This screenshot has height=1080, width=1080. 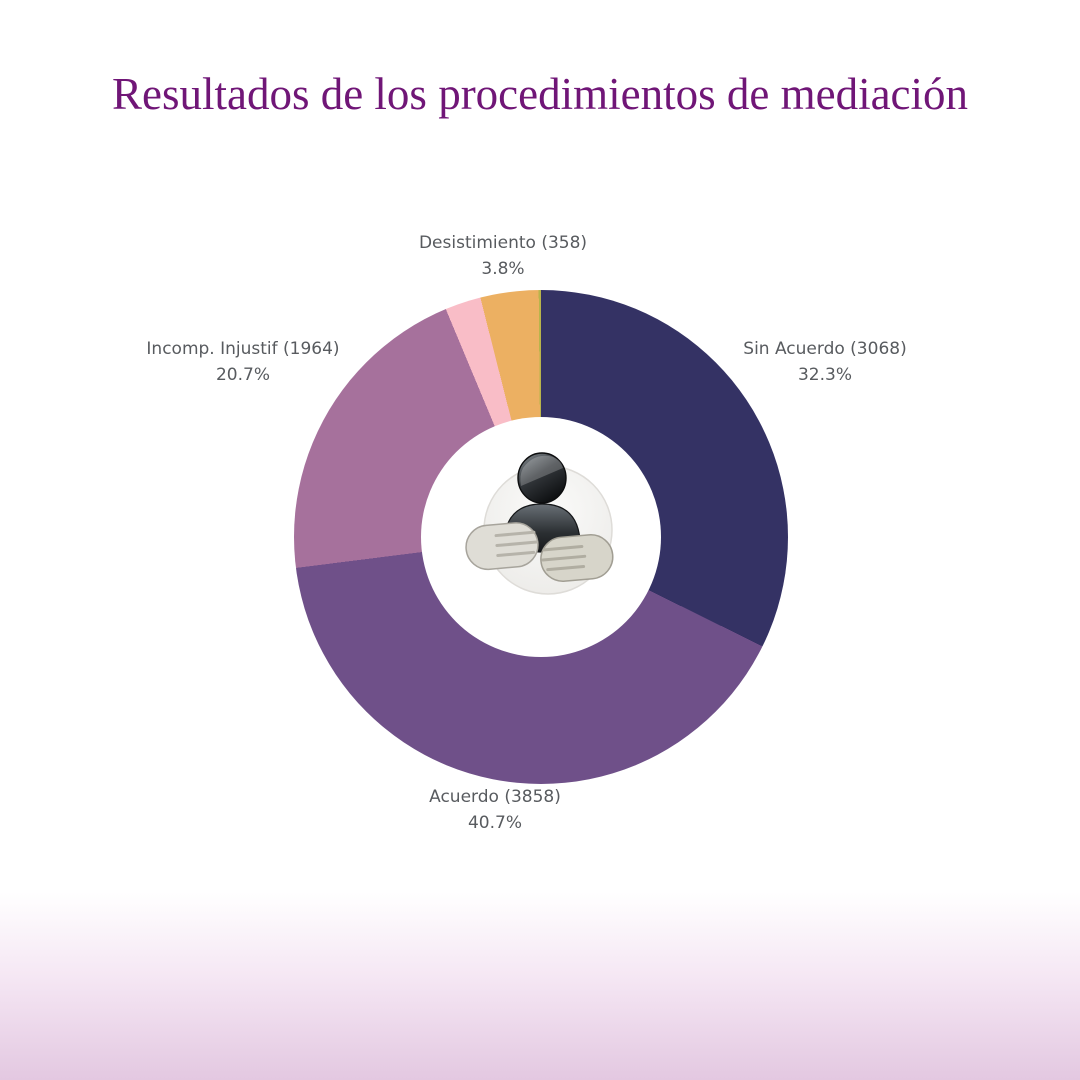 I want to click on icon-head-gloss, so click(x=541, y=470).